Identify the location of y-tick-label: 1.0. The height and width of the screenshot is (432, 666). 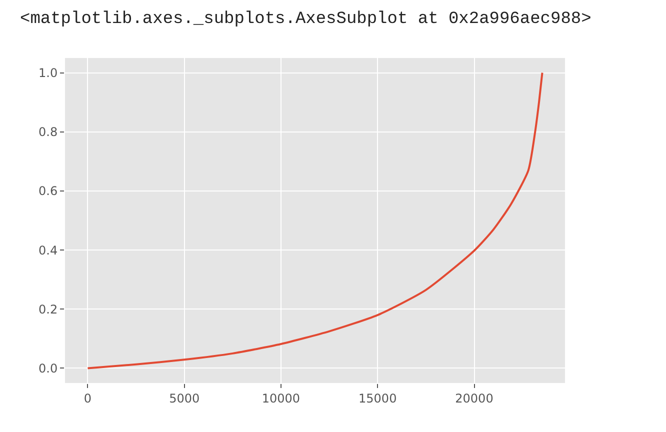
(48, 73).